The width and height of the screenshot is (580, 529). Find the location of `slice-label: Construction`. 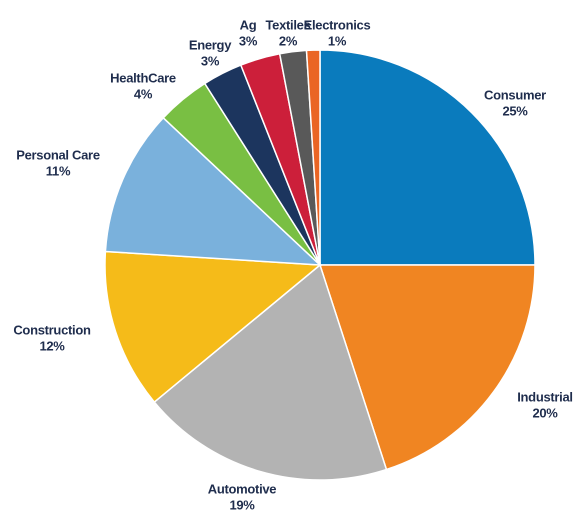

slice-label: Construction is located at coordinates (52, 329).